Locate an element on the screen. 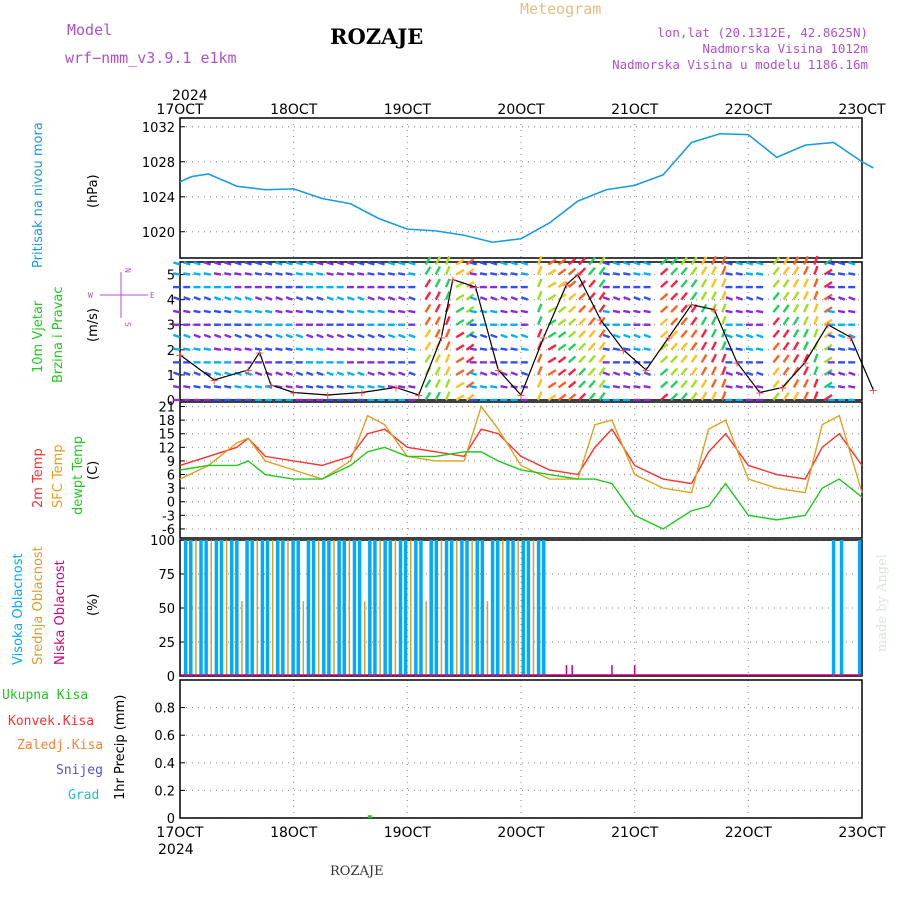 The height and width of the screenshot is (900, 900). y-tick-label: -6 is located at coordinates (168, 530).